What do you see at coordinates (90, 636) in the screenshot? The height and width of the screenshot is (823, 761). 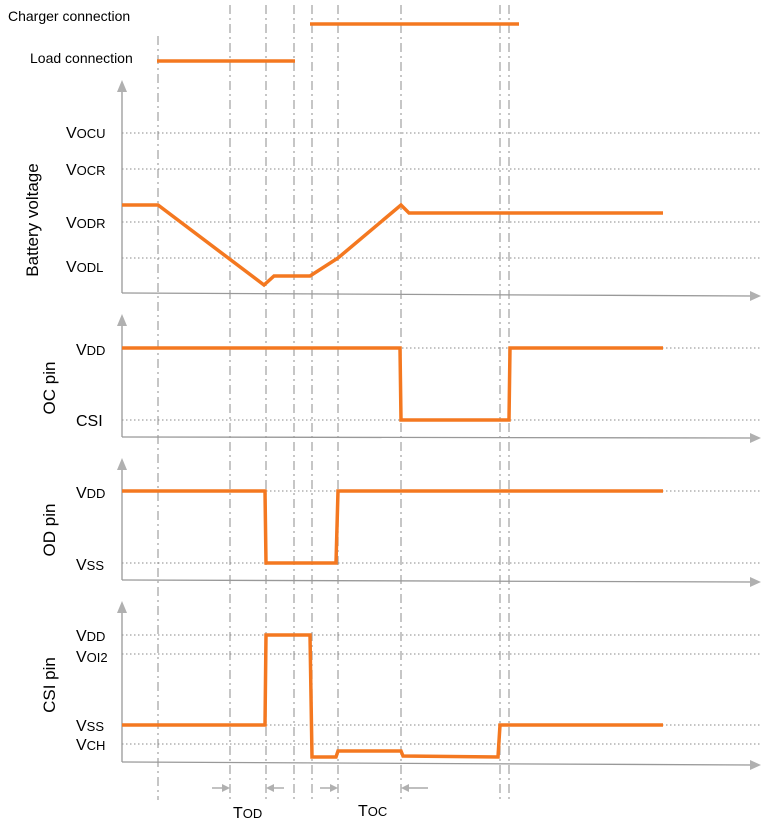 I see `csi-vdd-label: VDD` at bounding box center [90, 636].